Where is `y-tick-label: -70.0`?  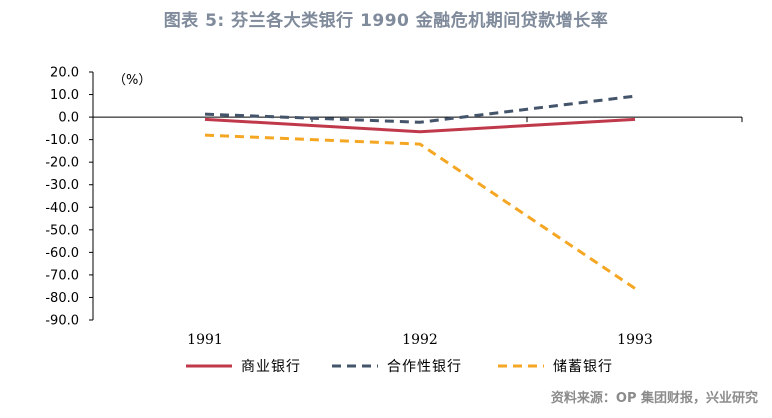
y-tick-label: -70.0 is located at coordinates (62, 275).